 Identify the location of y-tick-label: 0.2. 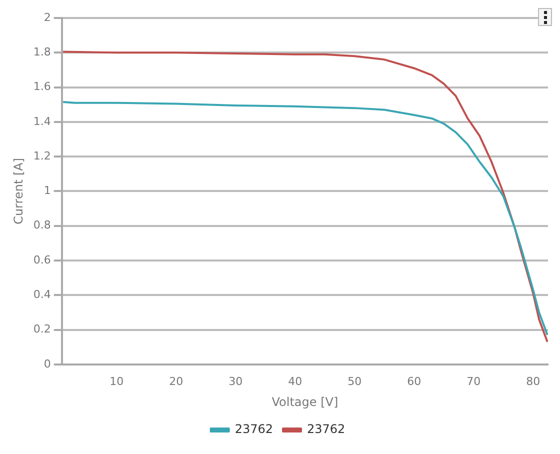
(42, 329).